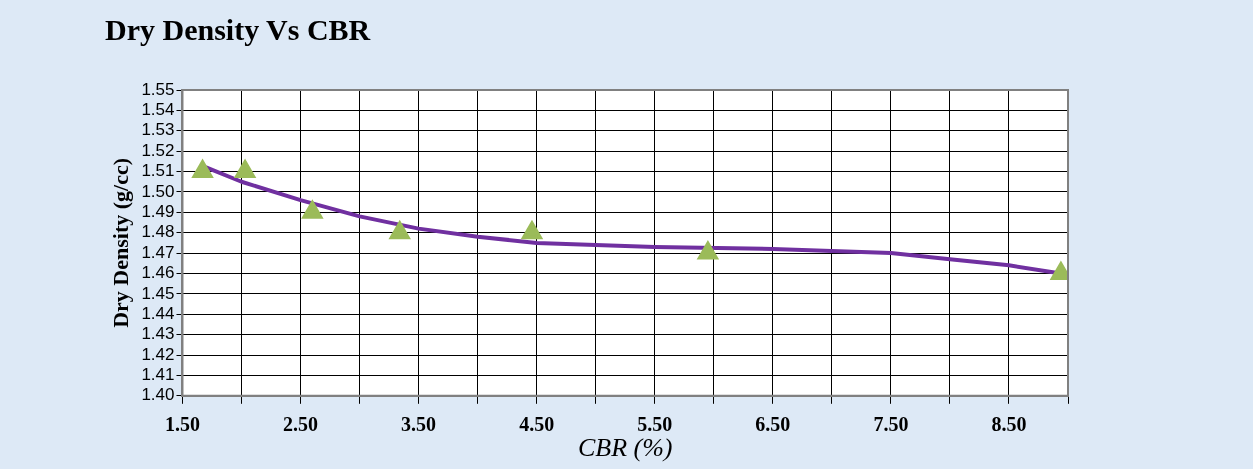 The width and height of the screenshot is (1253, 469). What do you see at coordinates (238, 29) in the screenshot?
I see `chart-title: Dry Density Vs CBR` at bounding box center [238, 29].